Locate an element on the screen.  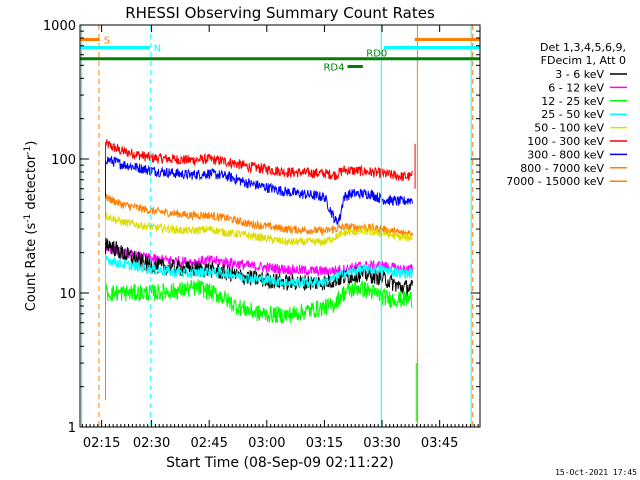
legend-header-1: FDecim 1, Att 0 is located at coordinates (583, 60).